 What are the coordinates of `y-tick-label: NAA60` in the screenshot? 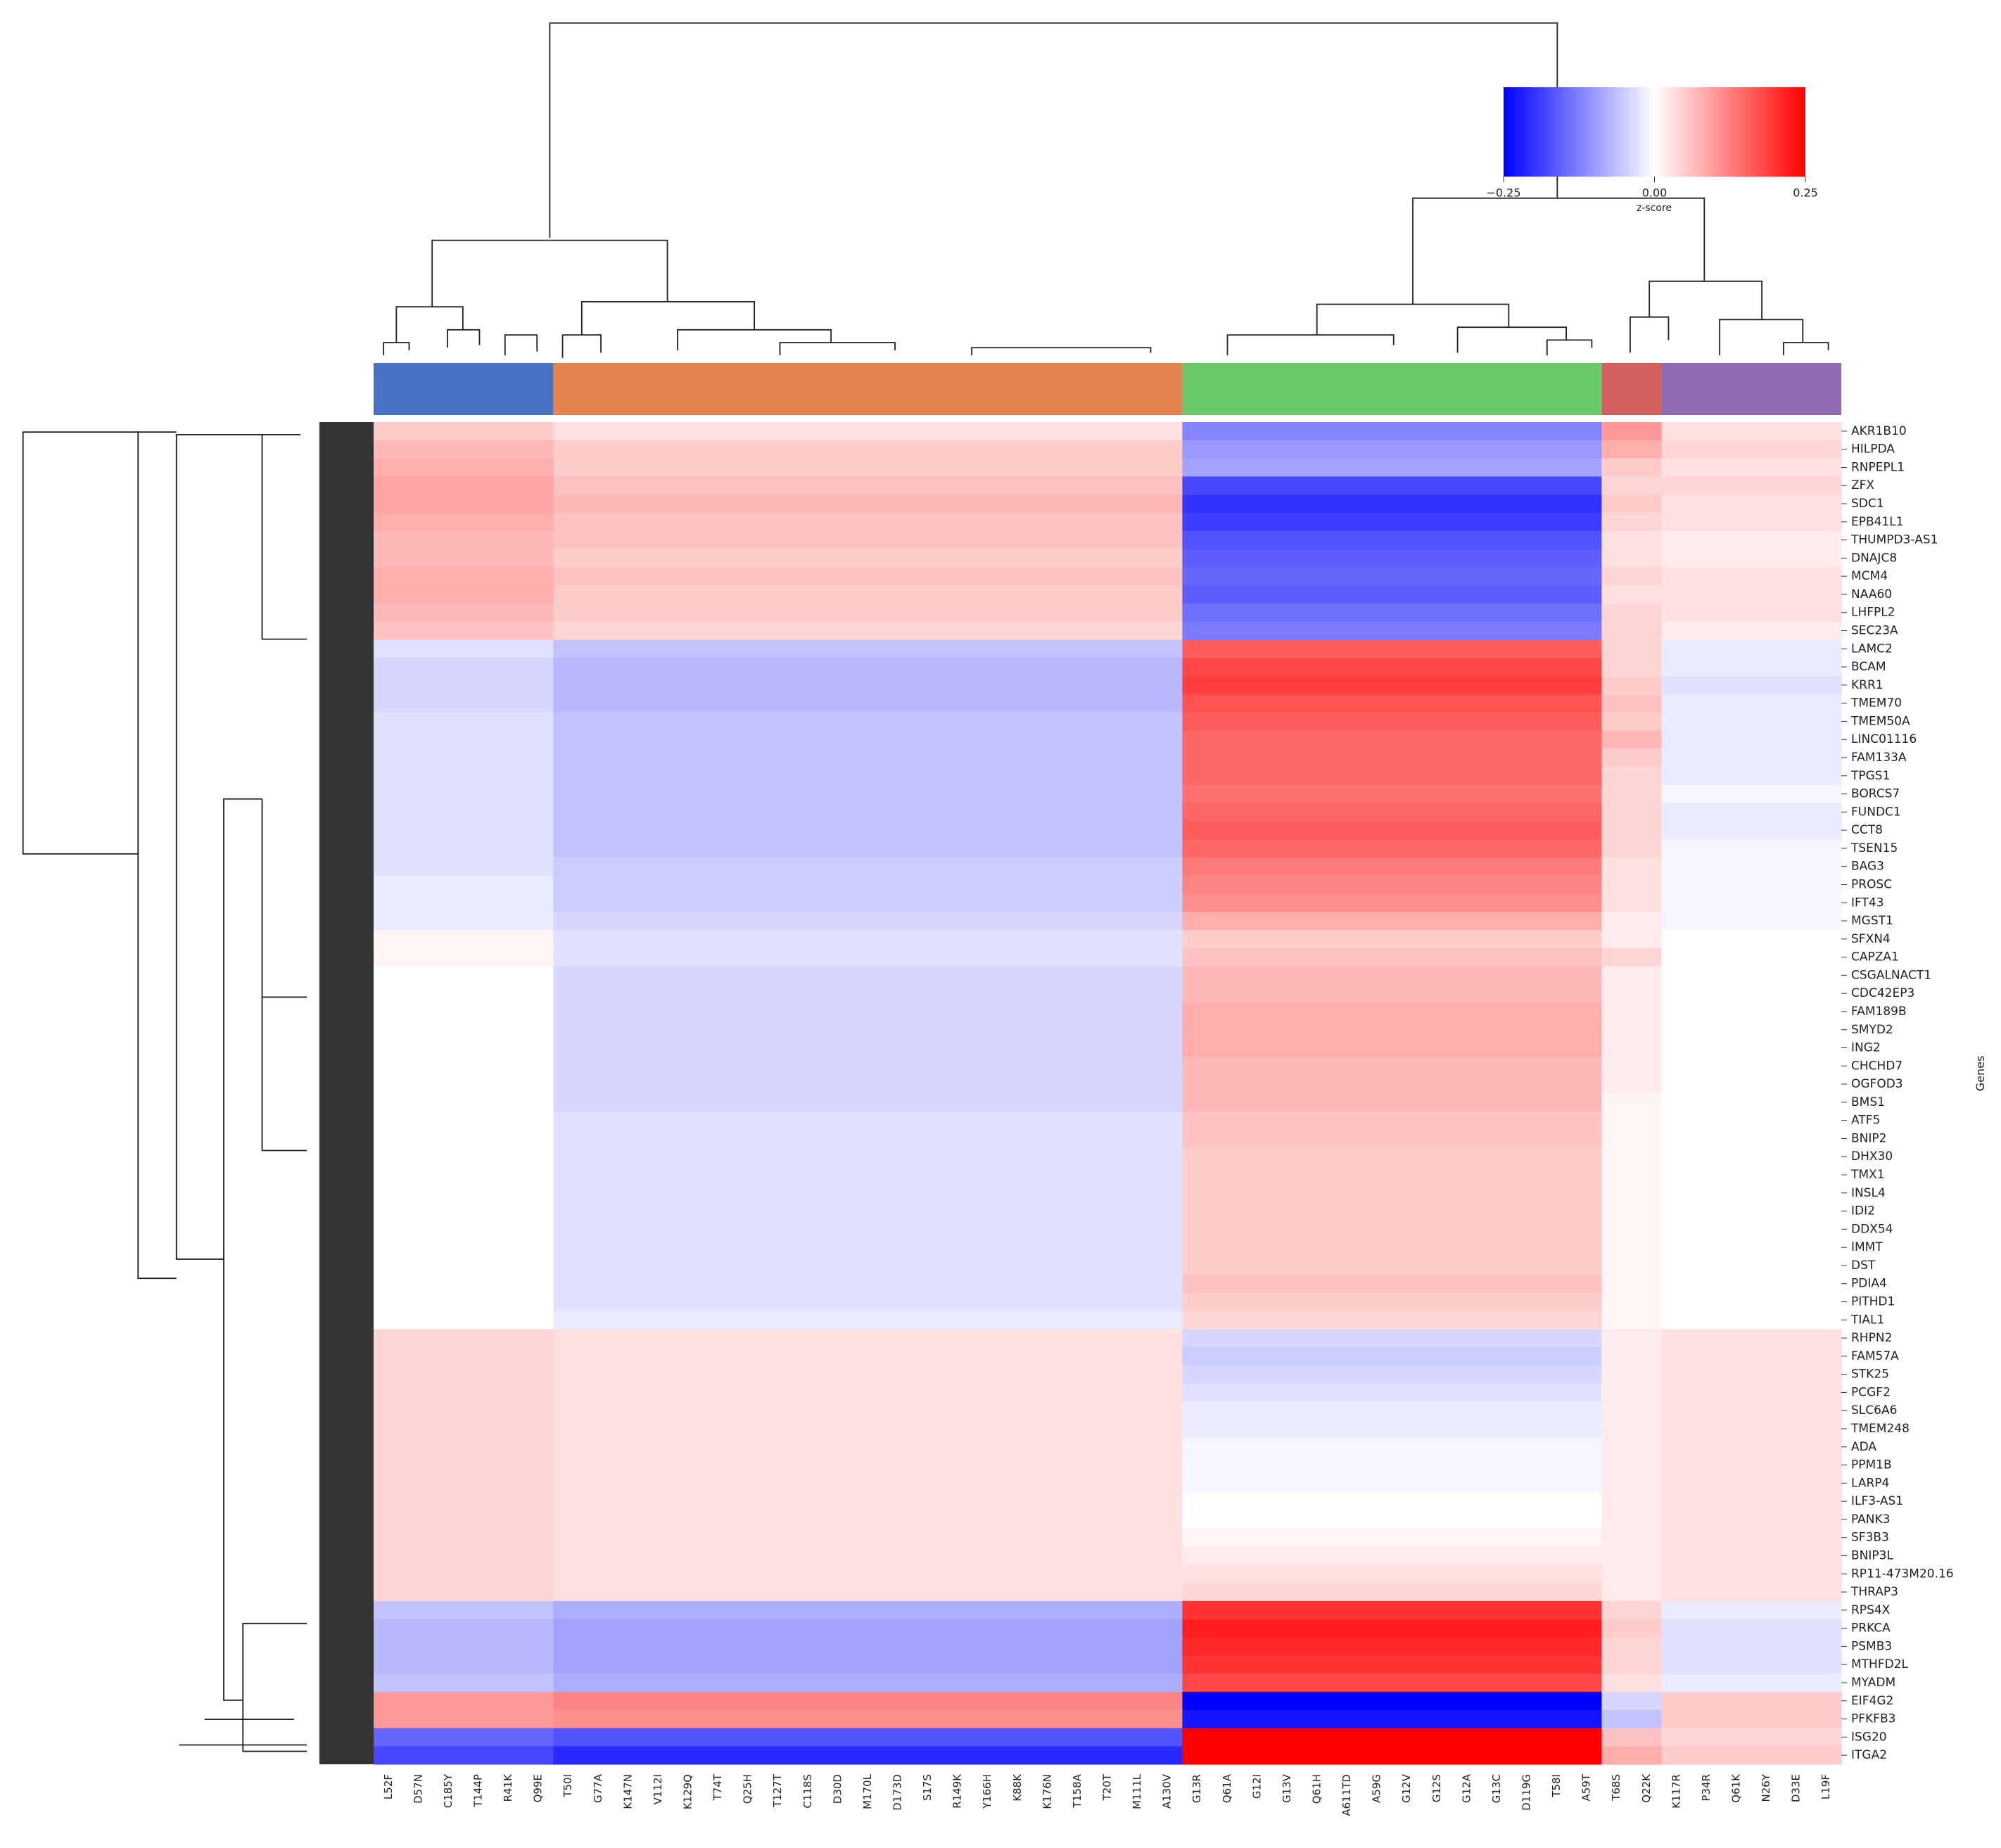 It's located at (1871, 594).